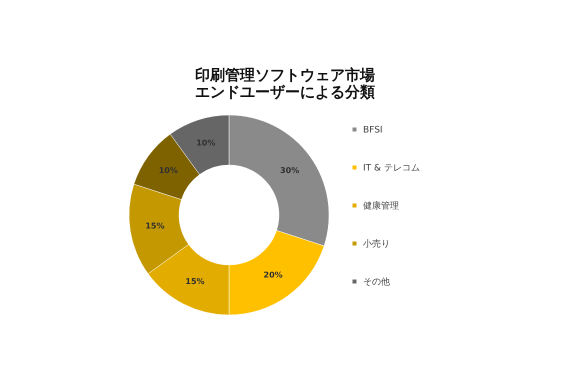  I want to click on legend-label: その他, so click(376, 282).